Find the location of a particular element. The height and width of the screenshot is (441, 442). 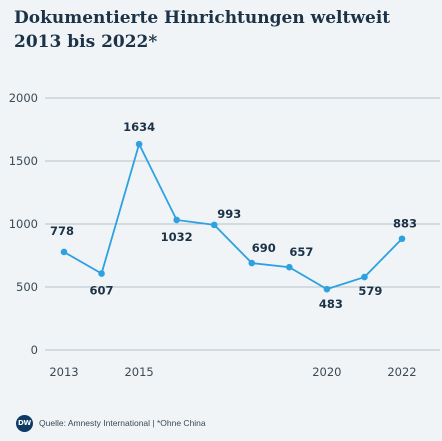

data-point-2022 is located at coordinates (402, 239).